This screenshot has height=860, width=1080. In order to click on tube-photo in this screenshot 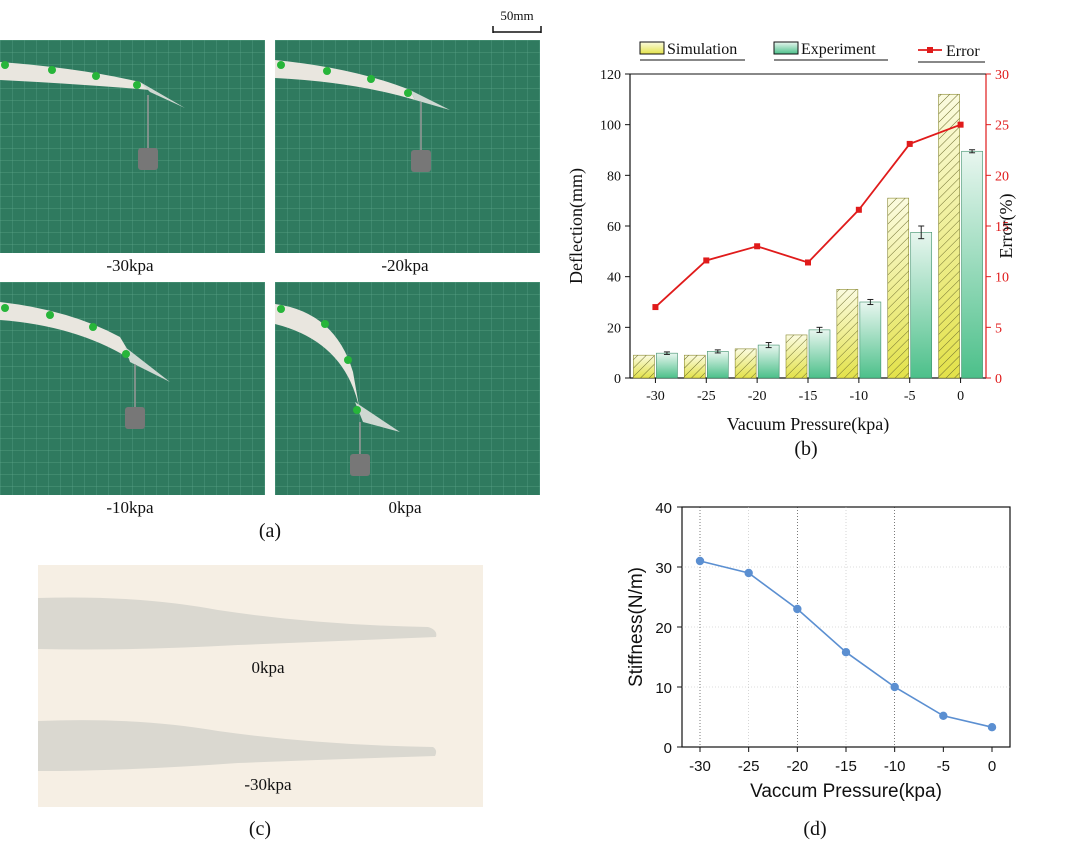, I will do `click(260, 686)`.